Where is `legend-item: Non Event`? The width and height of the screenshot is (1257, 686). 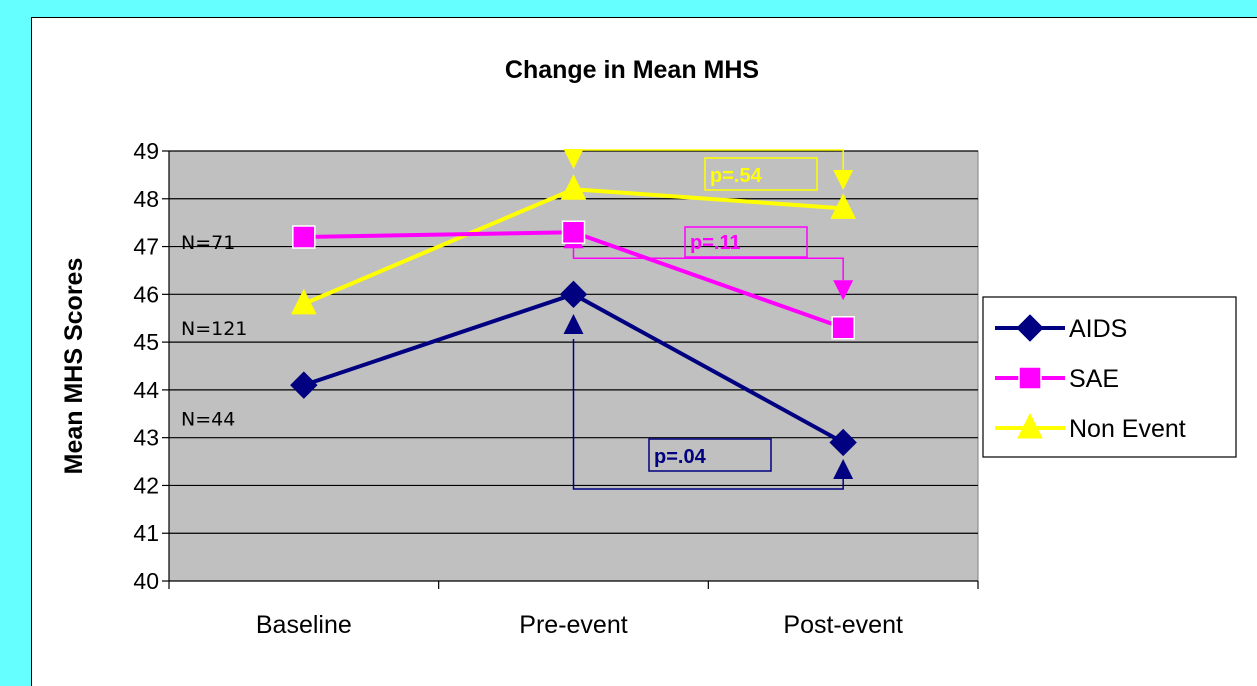
legend-item: Non Event is located at coordinates (1090, 427).